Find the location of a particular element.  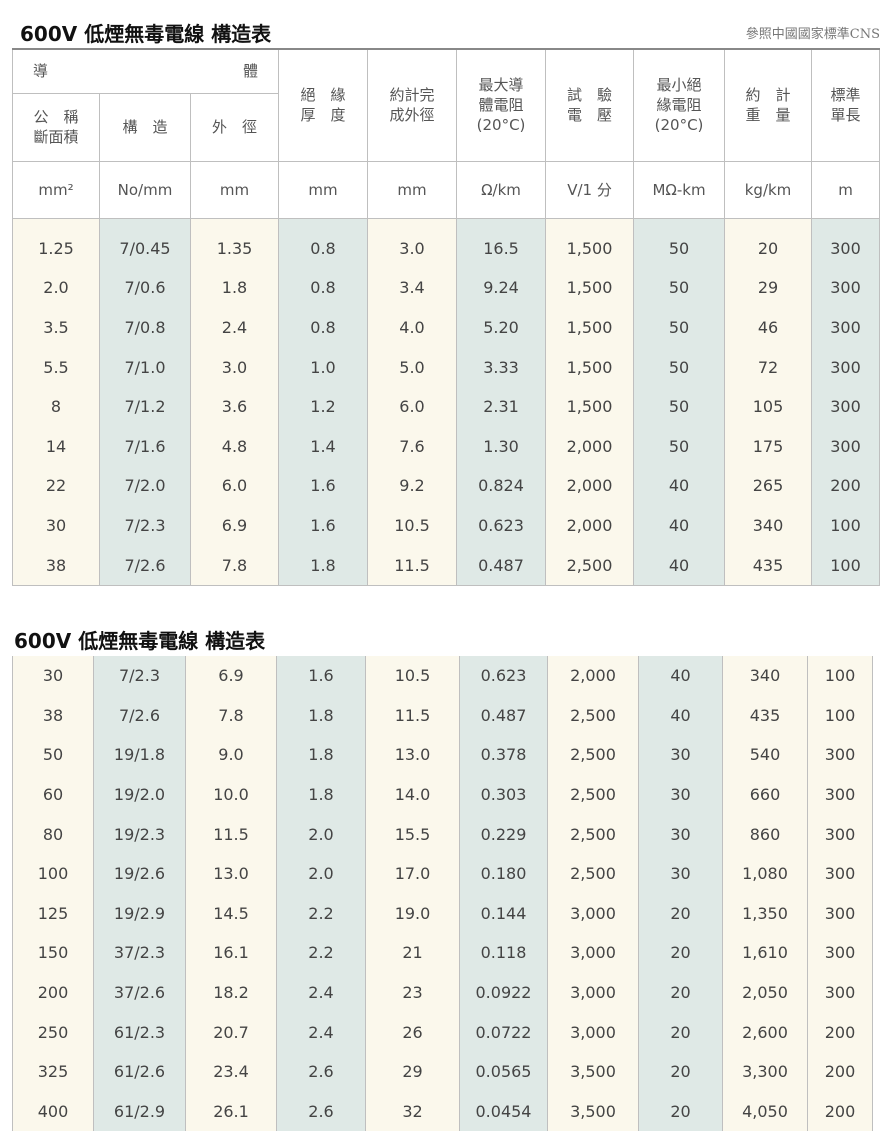

cell-finished-od: 15.5 is located at coordinates (412, 834).